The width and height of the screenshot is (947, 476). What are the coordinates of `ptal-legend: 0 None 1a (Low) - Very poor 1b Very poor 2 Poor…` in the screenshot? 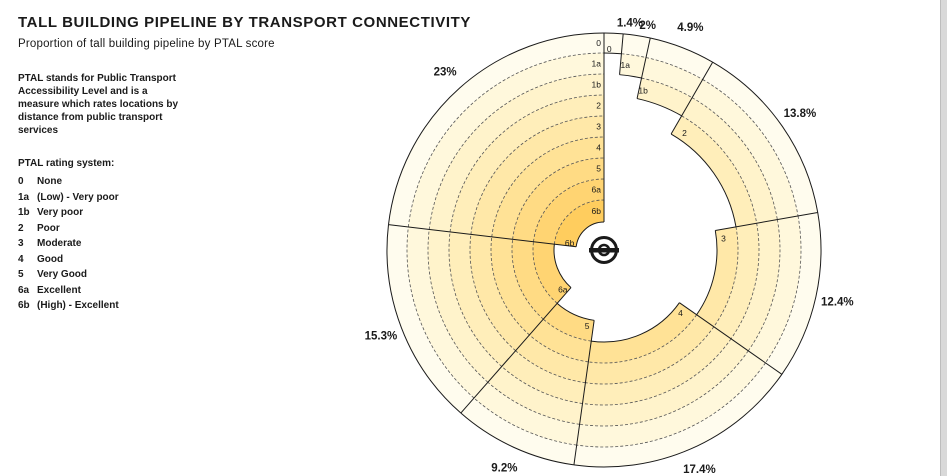 It's located at (68, 244).